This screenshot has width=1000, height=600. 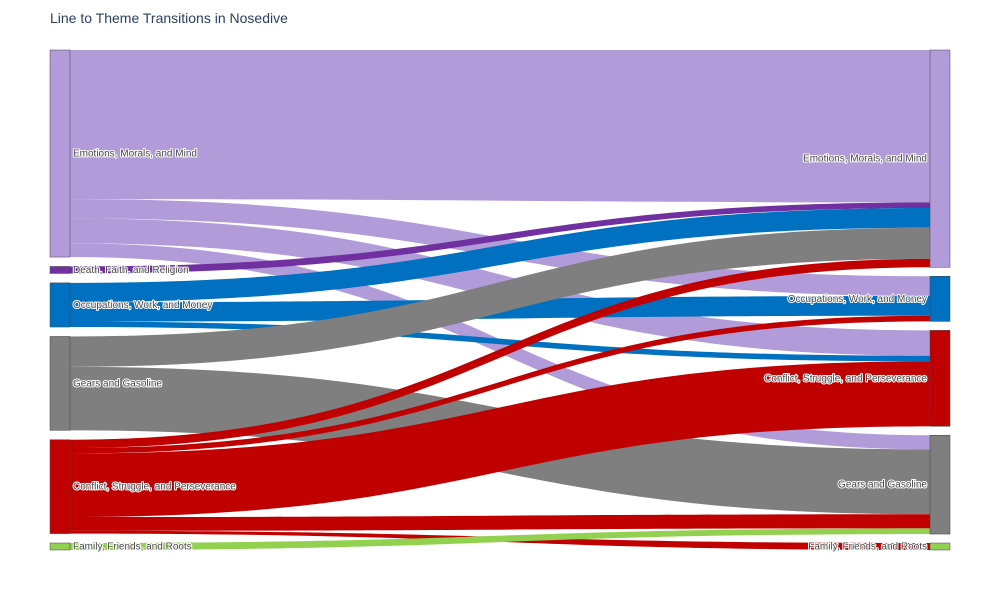 I want to click on sankey-node-s_gears, so click(x=60, y=383).